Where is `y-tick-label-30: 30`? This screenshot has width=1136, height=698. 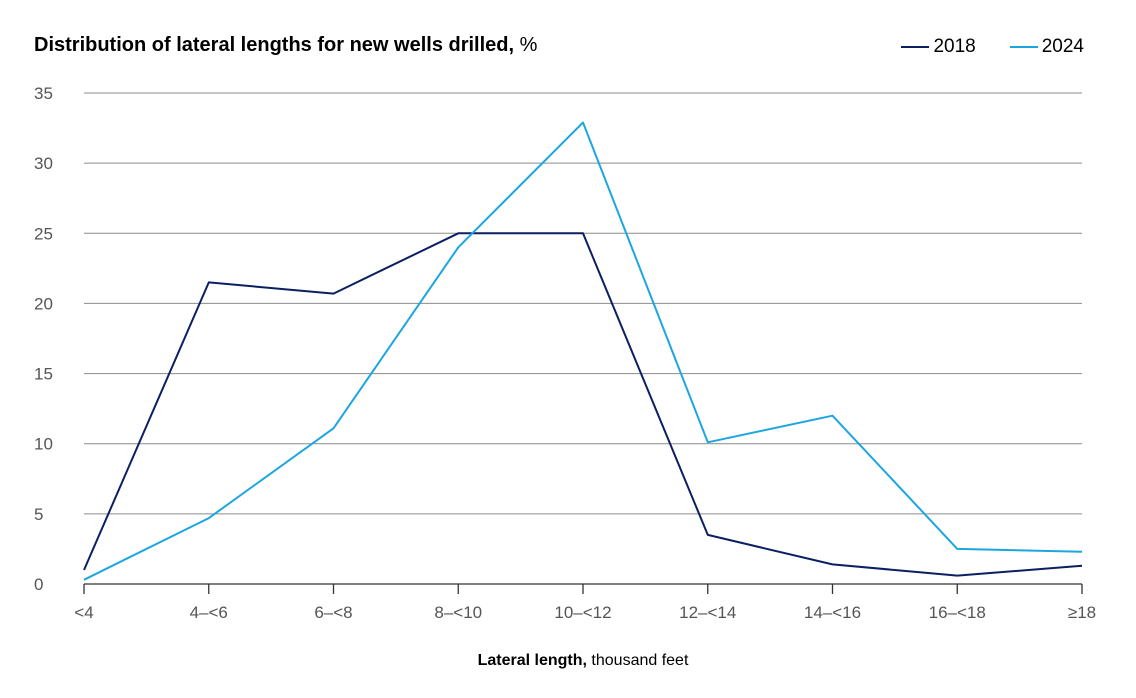 y-tick-label-30: 30 is located at coordinates (43, 163).